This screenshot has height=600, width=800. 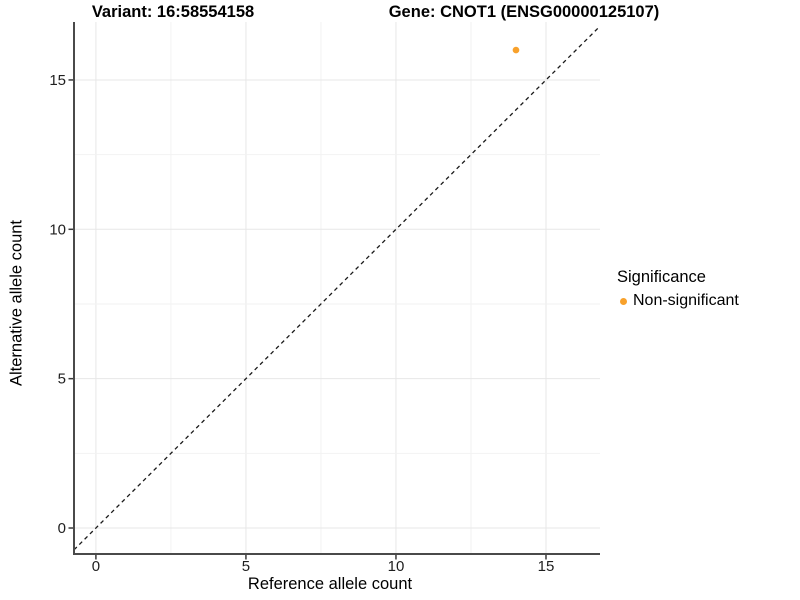 What do you see at coordinates (686, 300) in the screenshot?
I see `legend-item-label: Non-significant` at bounding box center [686, 300].